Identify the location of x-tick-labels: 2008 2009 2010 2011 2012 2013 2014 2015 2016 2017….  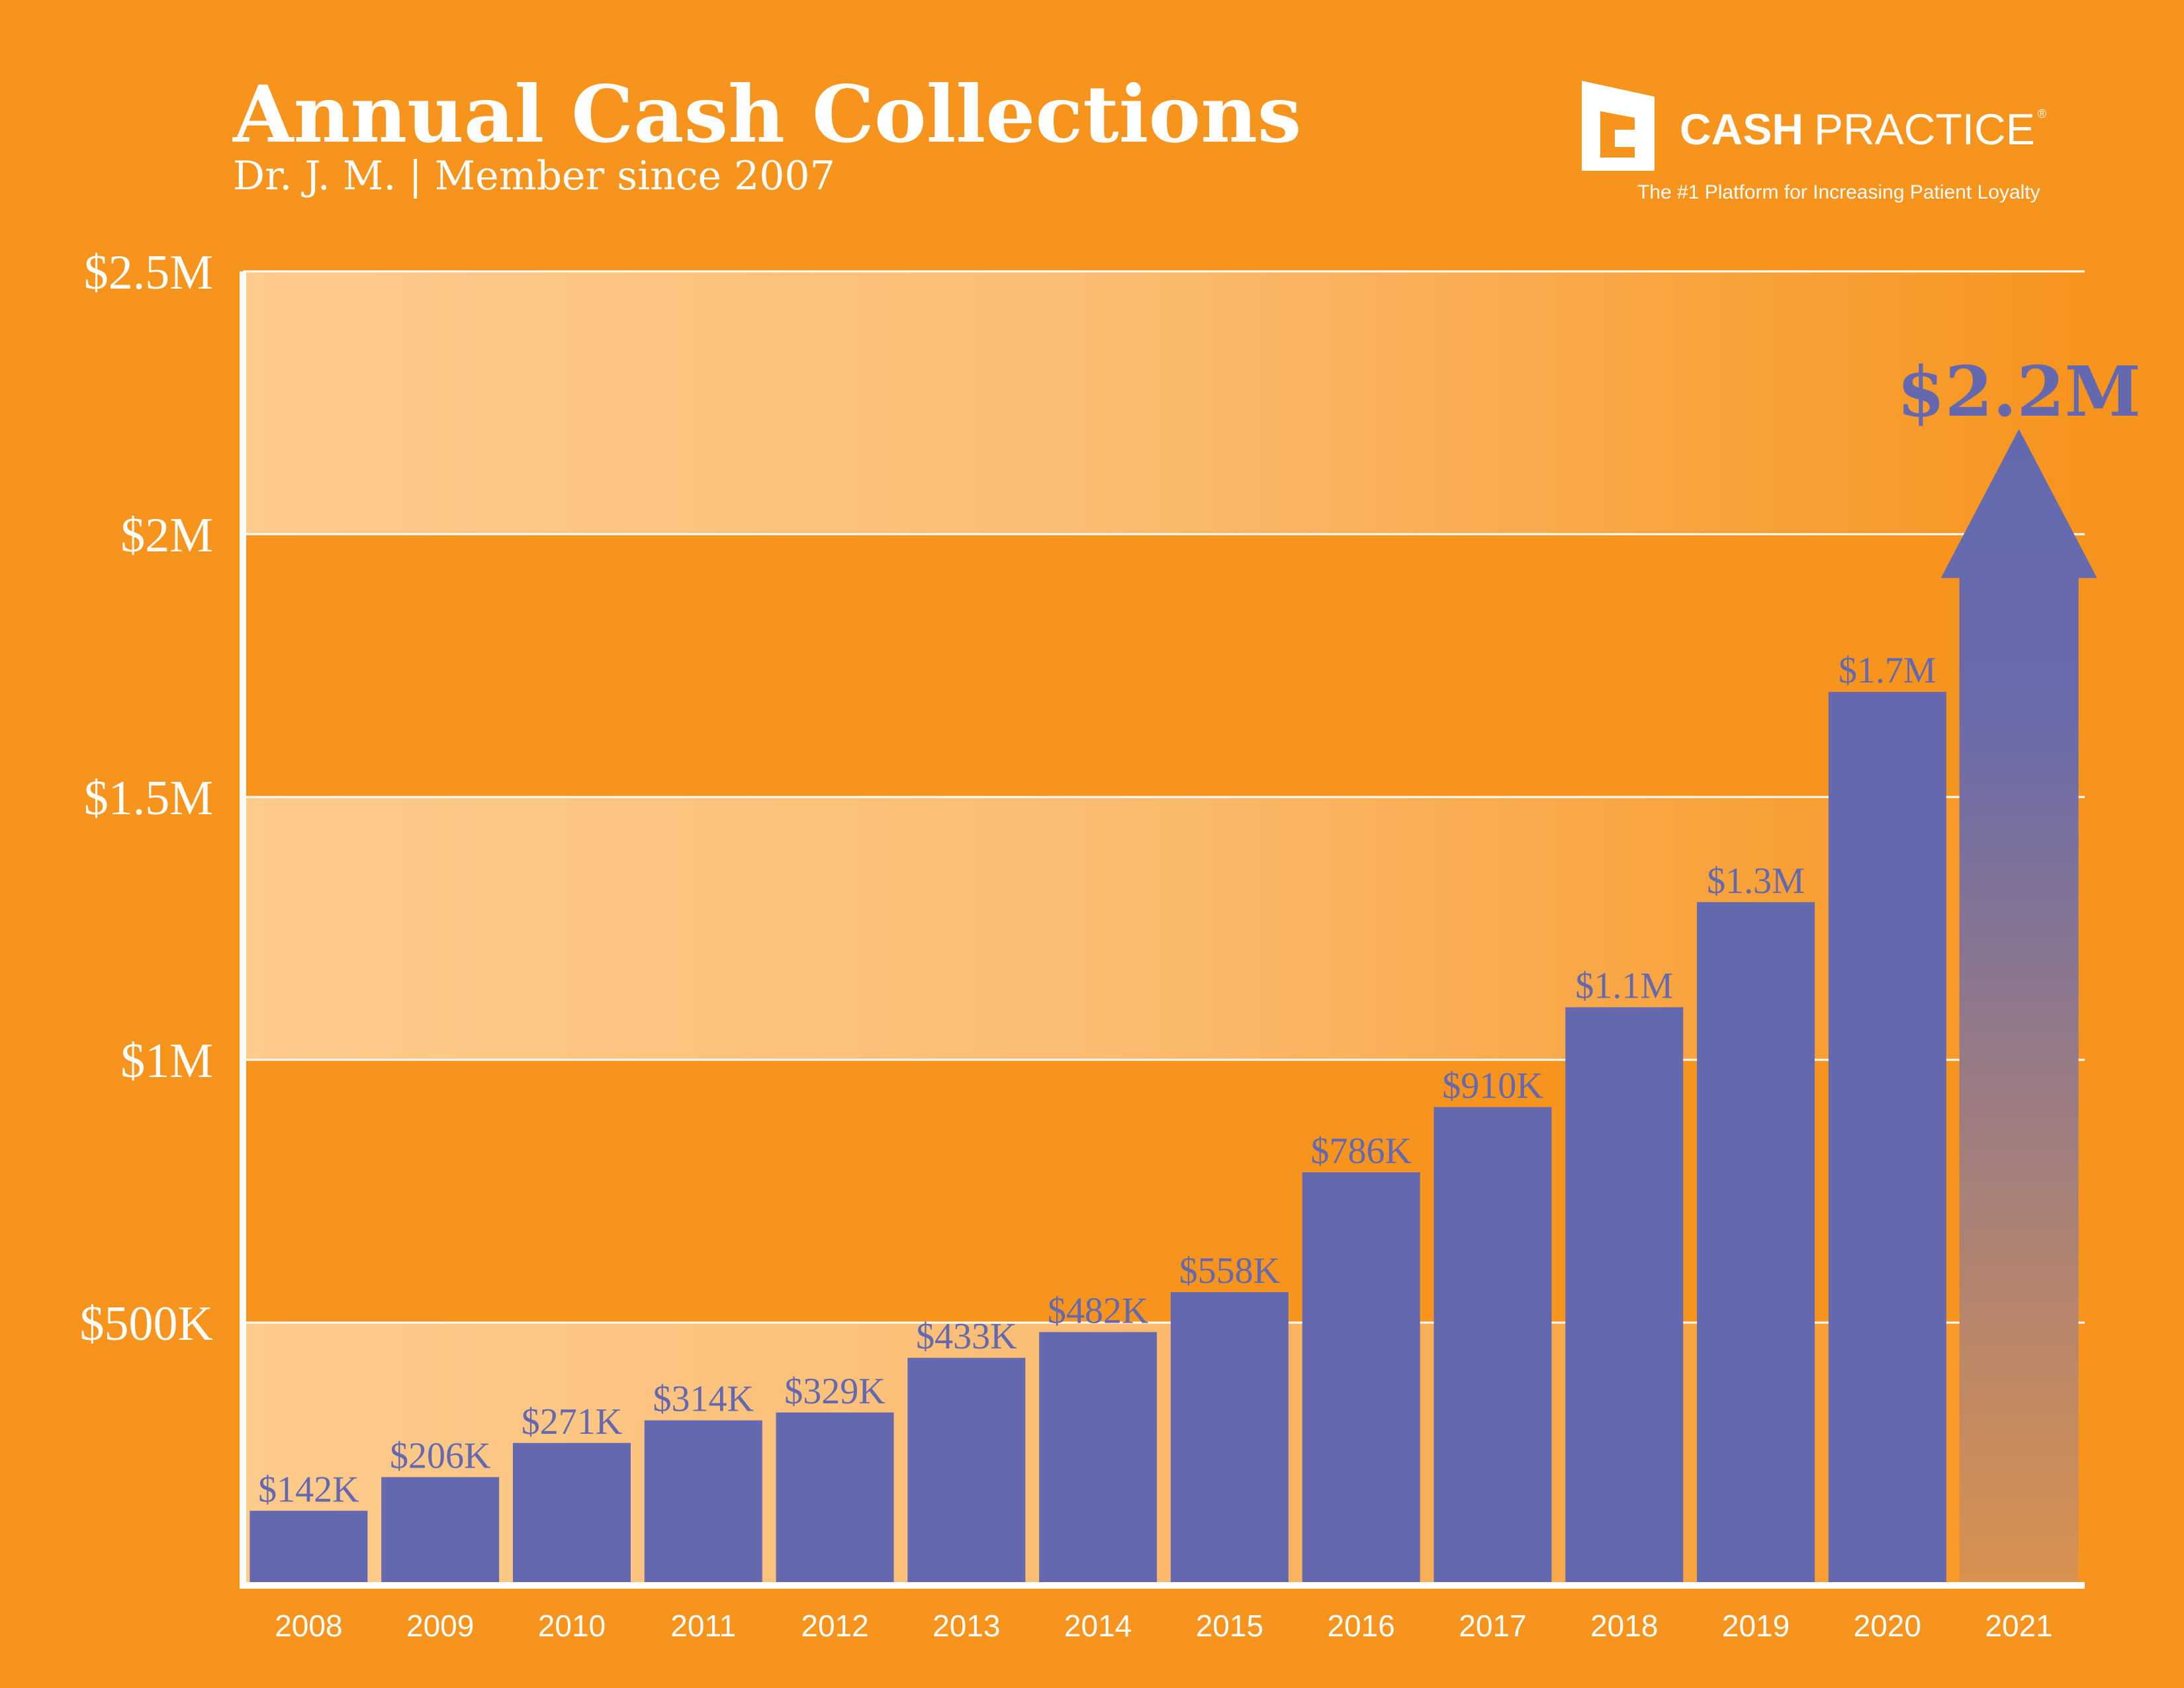
(1164, 1626).